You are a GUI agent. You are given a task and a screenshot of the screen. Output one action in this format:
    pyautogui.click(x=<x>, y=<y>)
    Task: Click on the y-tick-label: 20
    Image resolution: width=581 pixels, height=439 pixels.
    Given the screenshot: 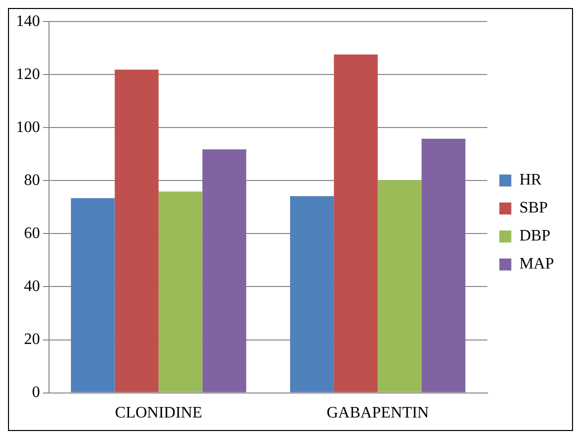 What is the action you would take?
    pyautogui.click(x=32, y=339)
    